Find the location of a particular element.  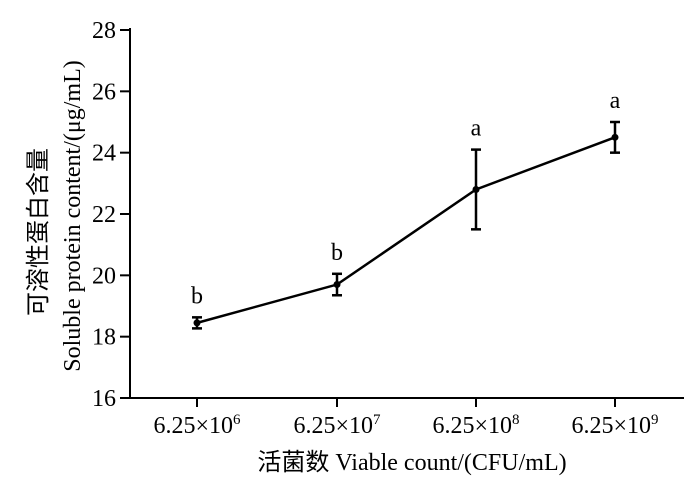

y-tick-label: 22 is located at coordinates (104, 215).